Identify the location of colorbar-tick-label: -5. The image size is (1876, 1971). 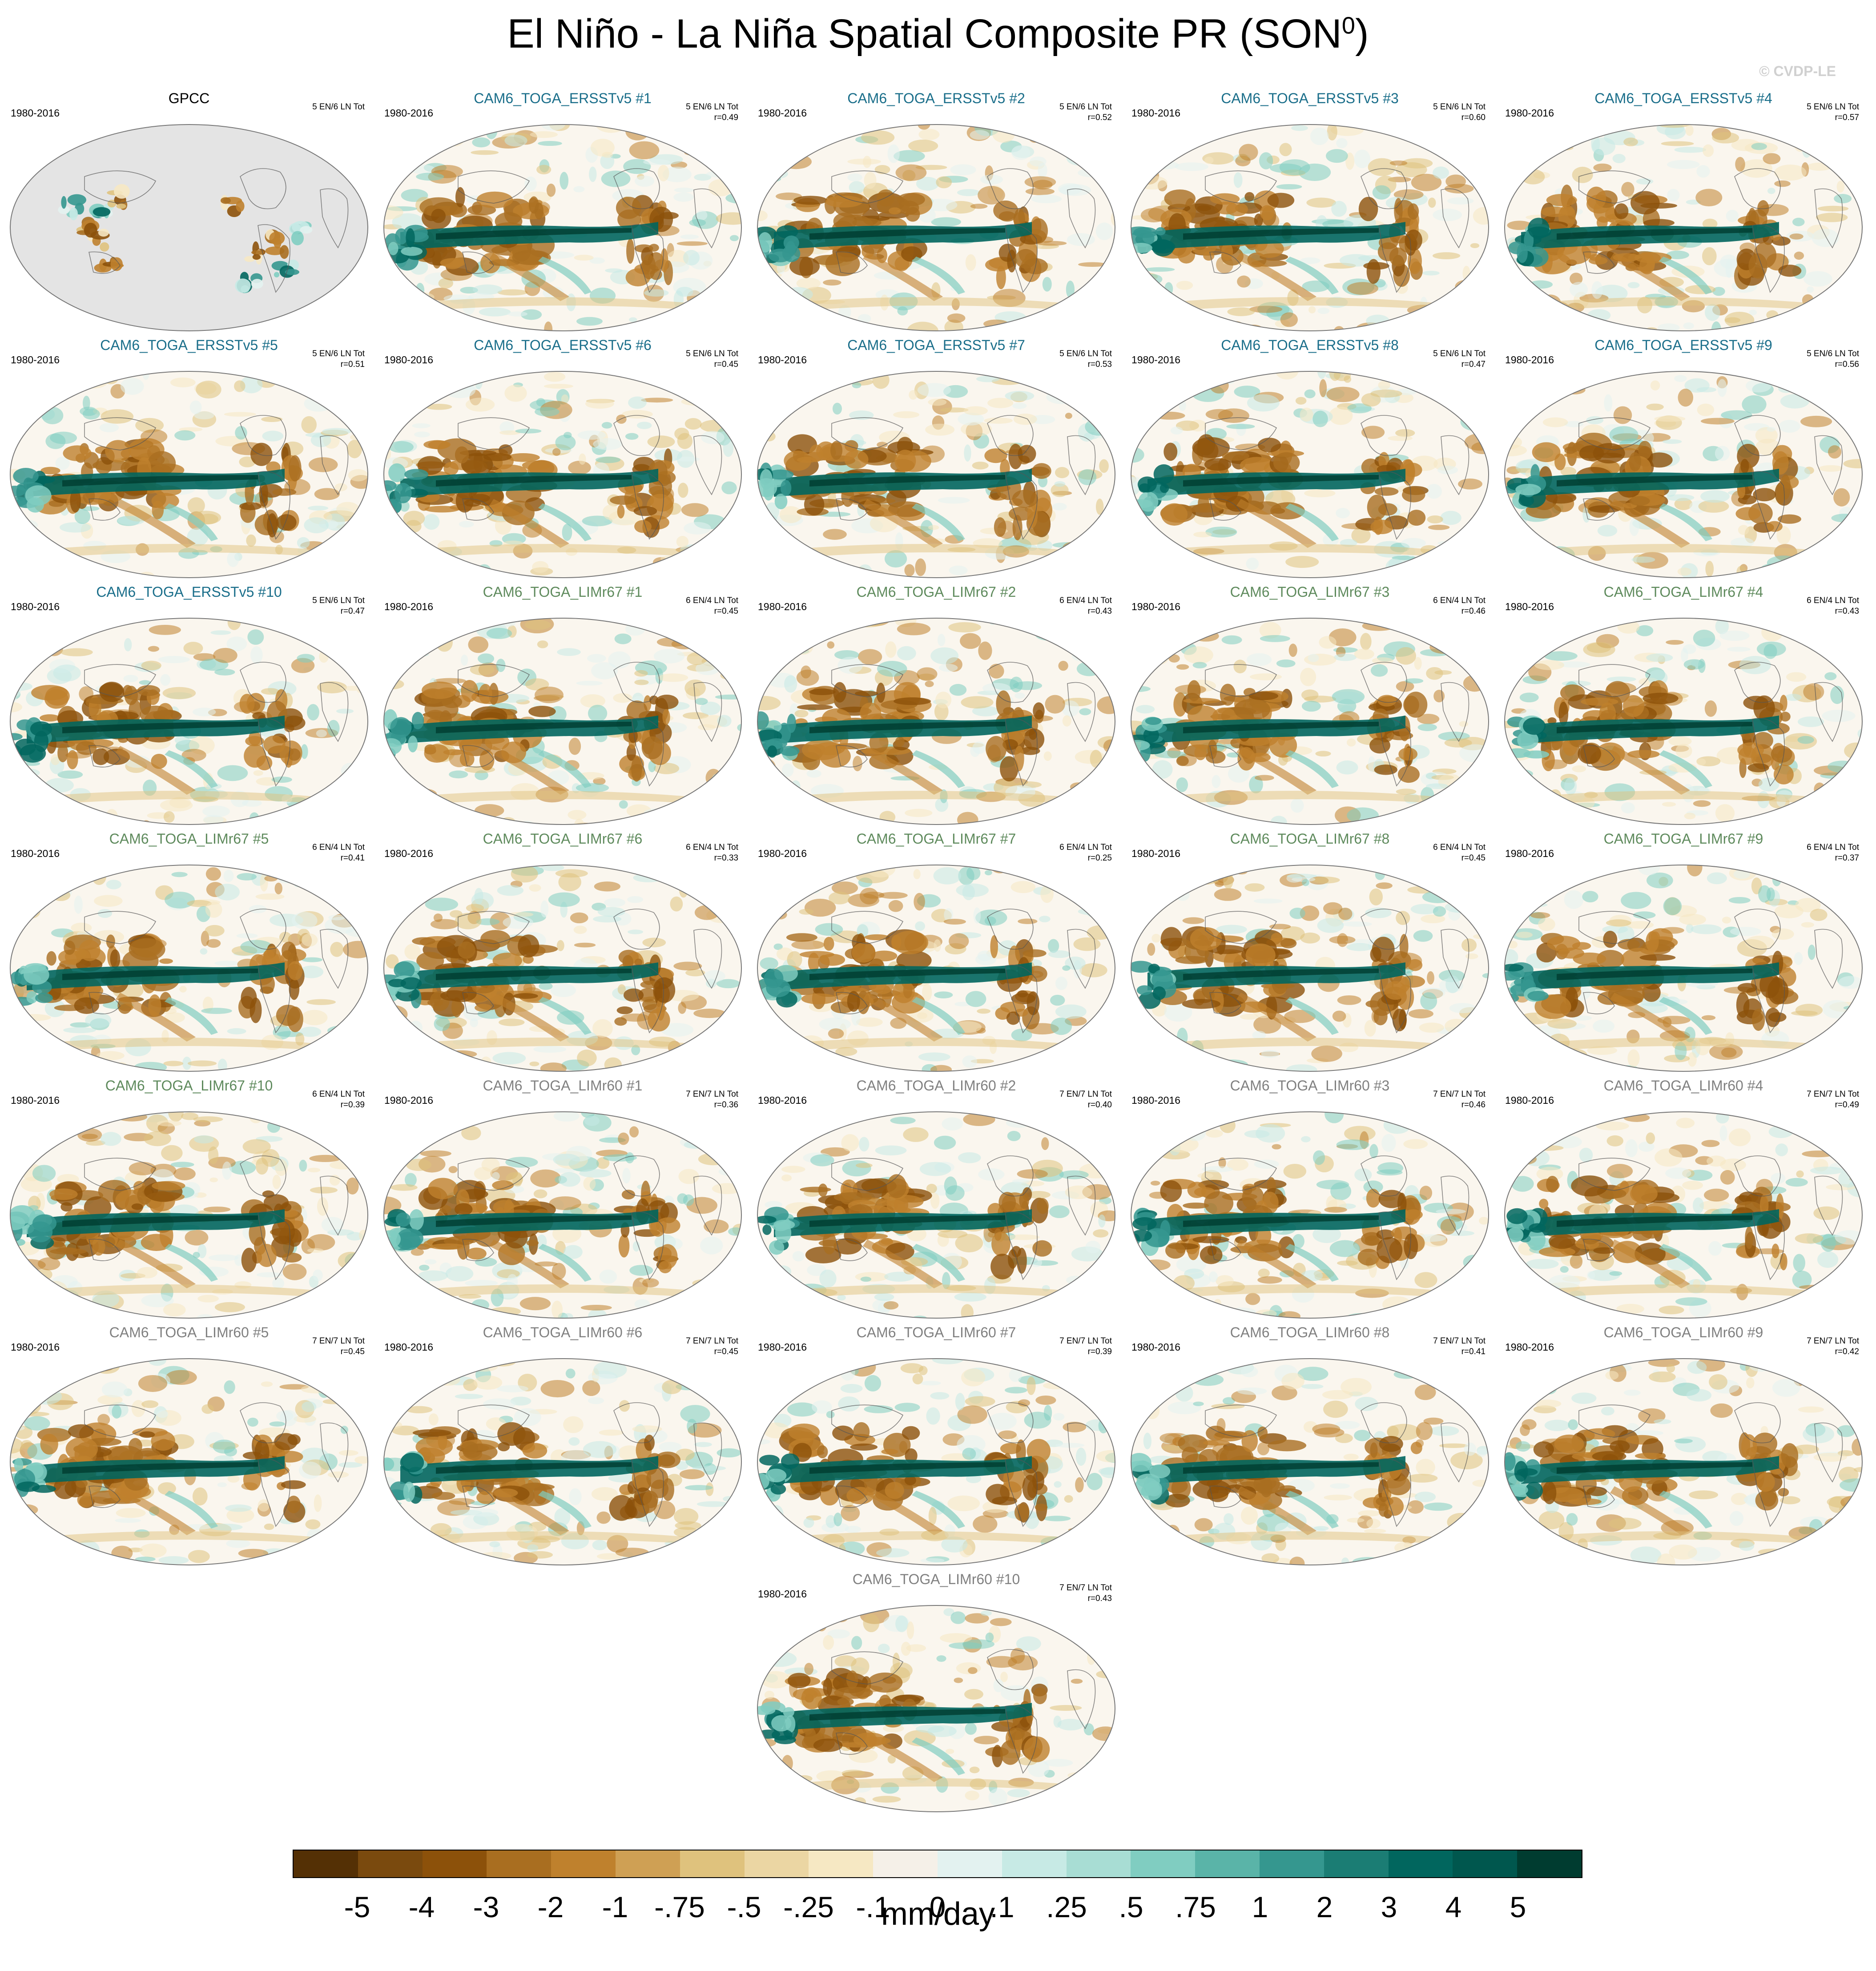
(357, 1907).